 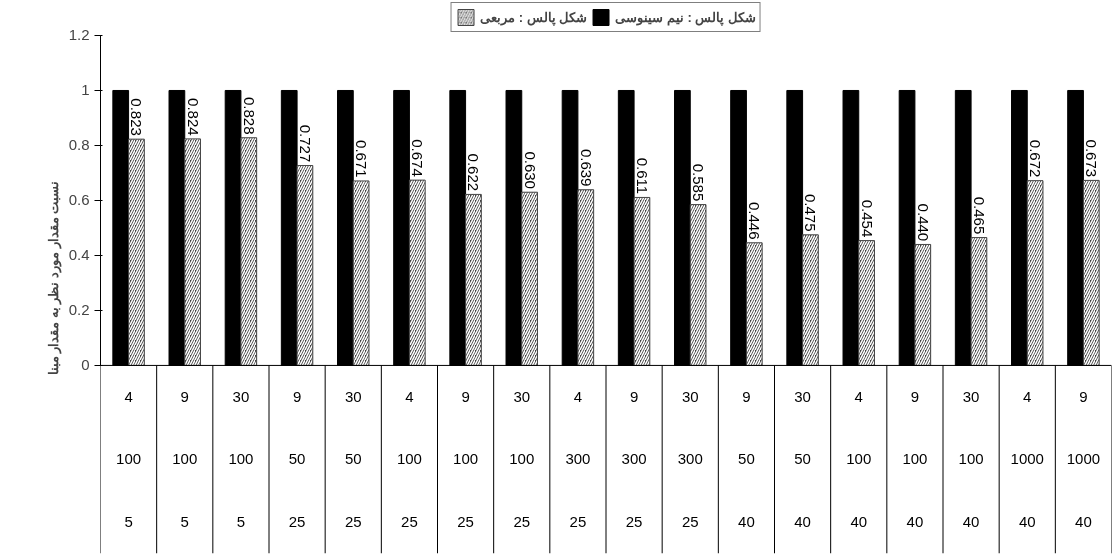 I want to click on y-tick-label: 1.2, so click(x=79, y=35).